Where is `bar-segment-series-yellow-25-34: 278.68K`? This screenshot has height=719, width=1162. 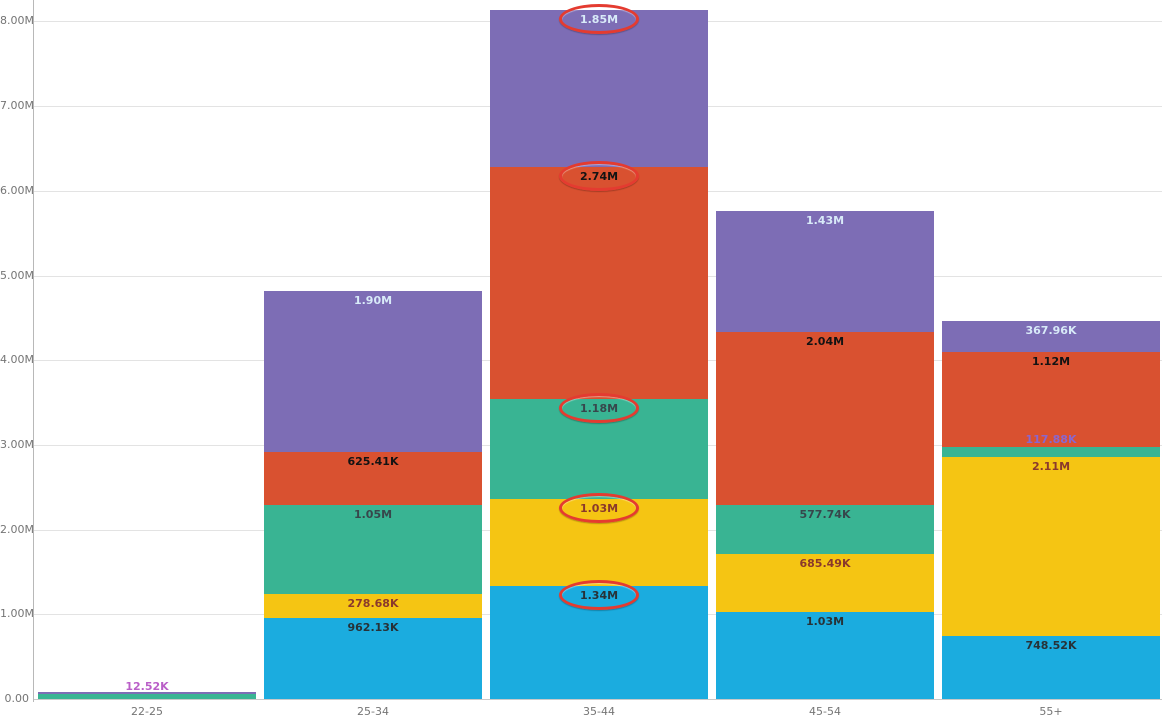
bar-segment-series-yellow-25-34: 278.68K is located at coordinates (373, 606).